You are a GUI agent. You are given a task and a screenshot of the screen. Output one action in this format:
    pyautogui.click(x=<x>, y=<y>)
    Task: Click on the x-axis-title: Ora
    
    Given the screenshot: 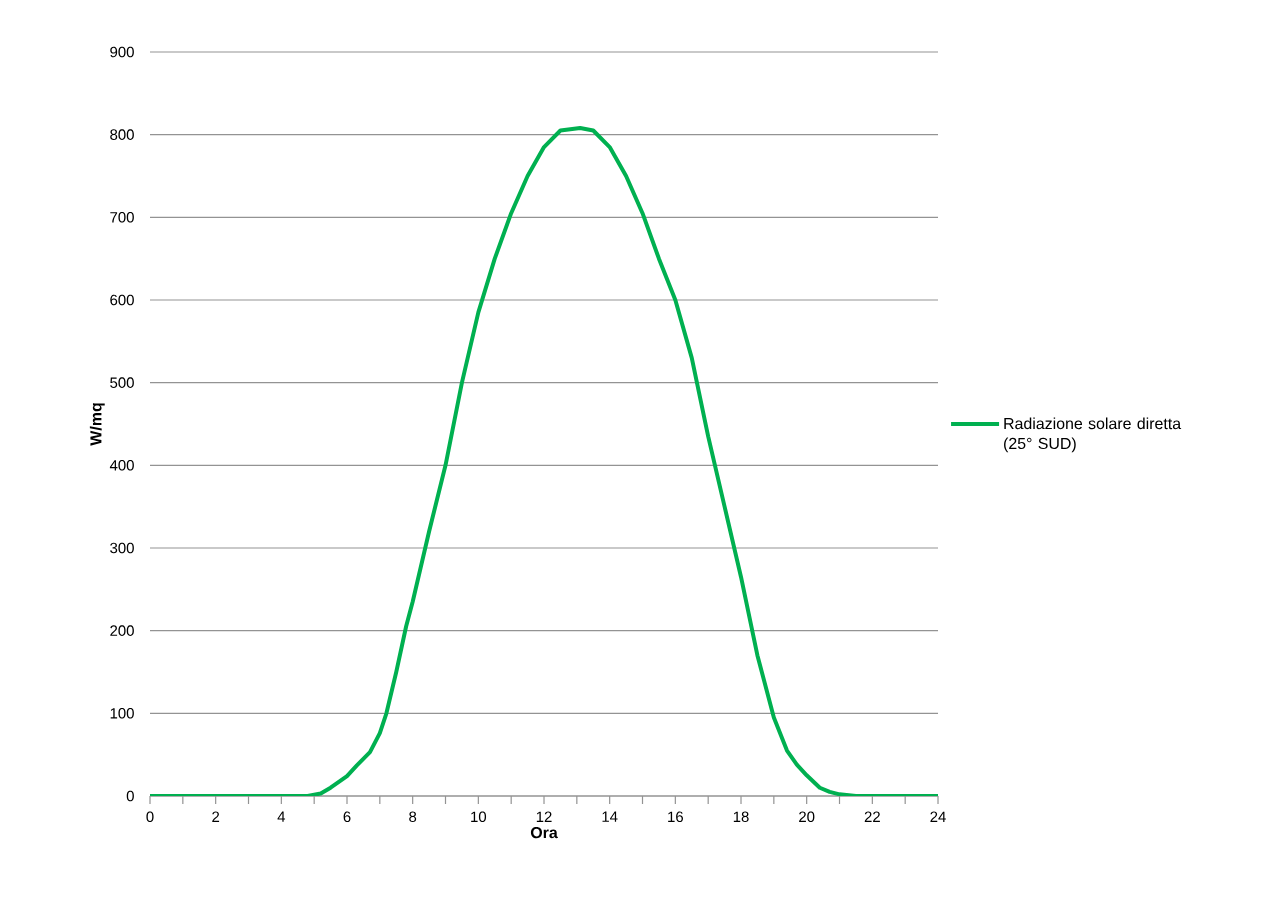 What is the action you would take?
    pyautogui.click(x=544, y=832)
    